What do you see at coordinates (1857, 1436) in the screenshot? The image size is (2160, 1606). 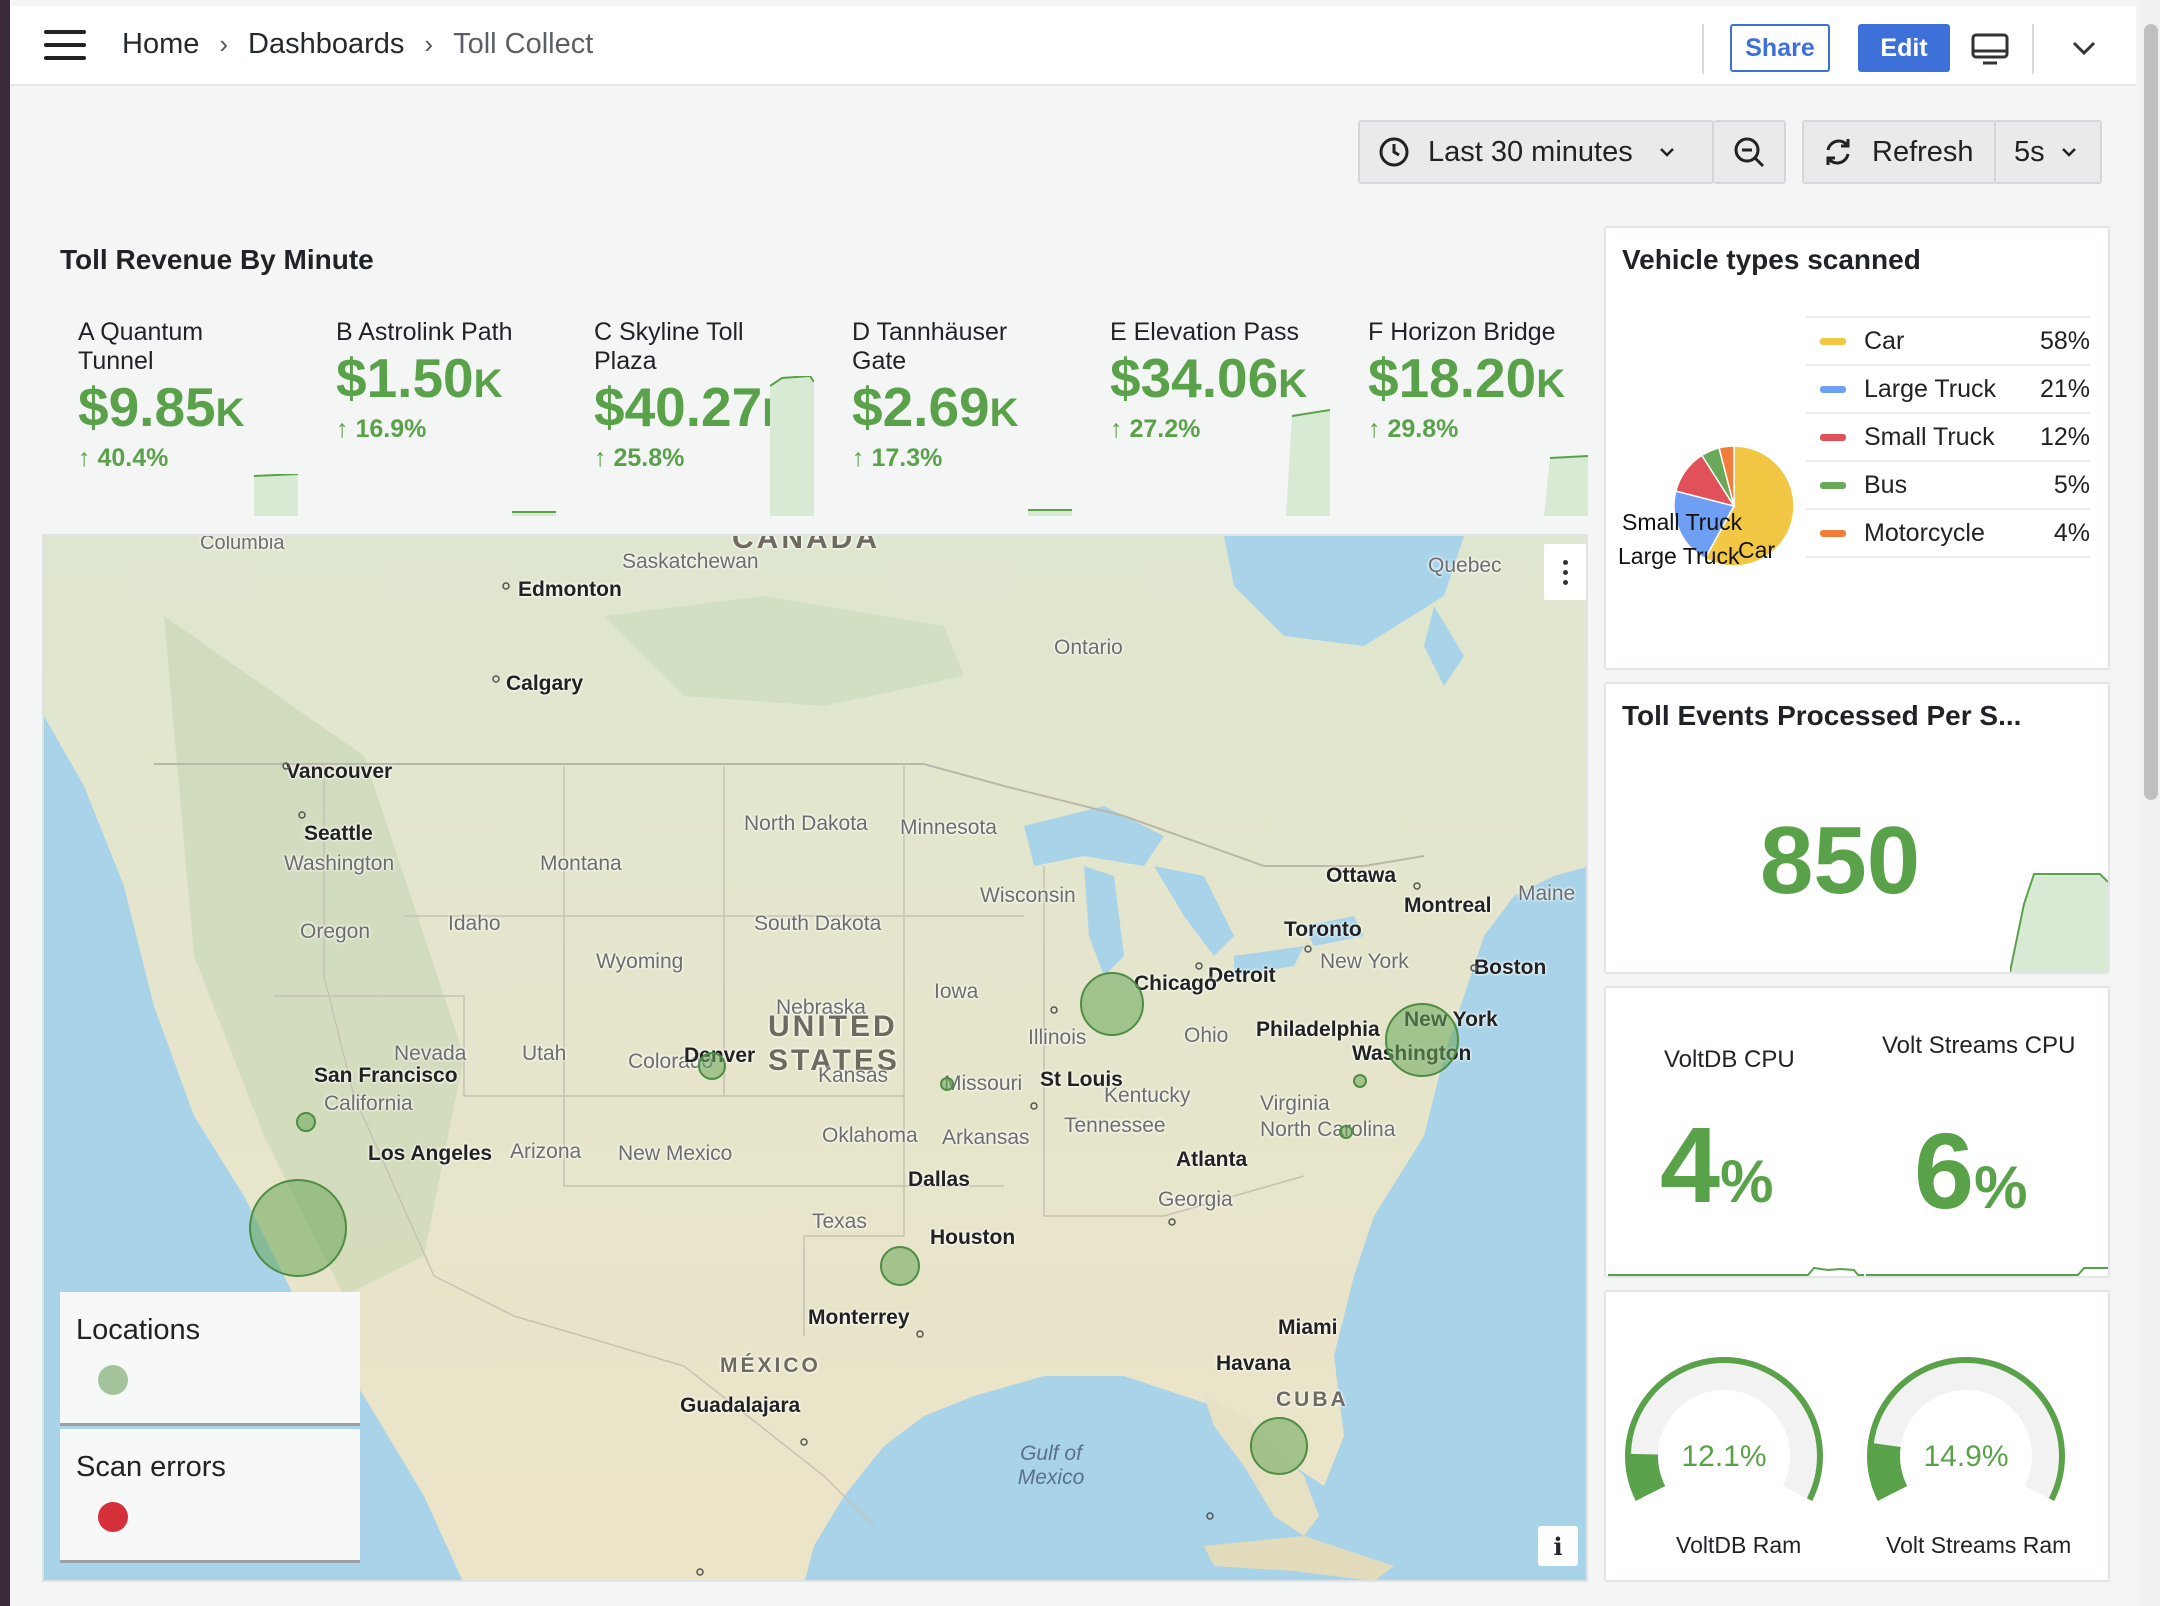 I see `ram-panel` at bounding box center [1857, 1436].